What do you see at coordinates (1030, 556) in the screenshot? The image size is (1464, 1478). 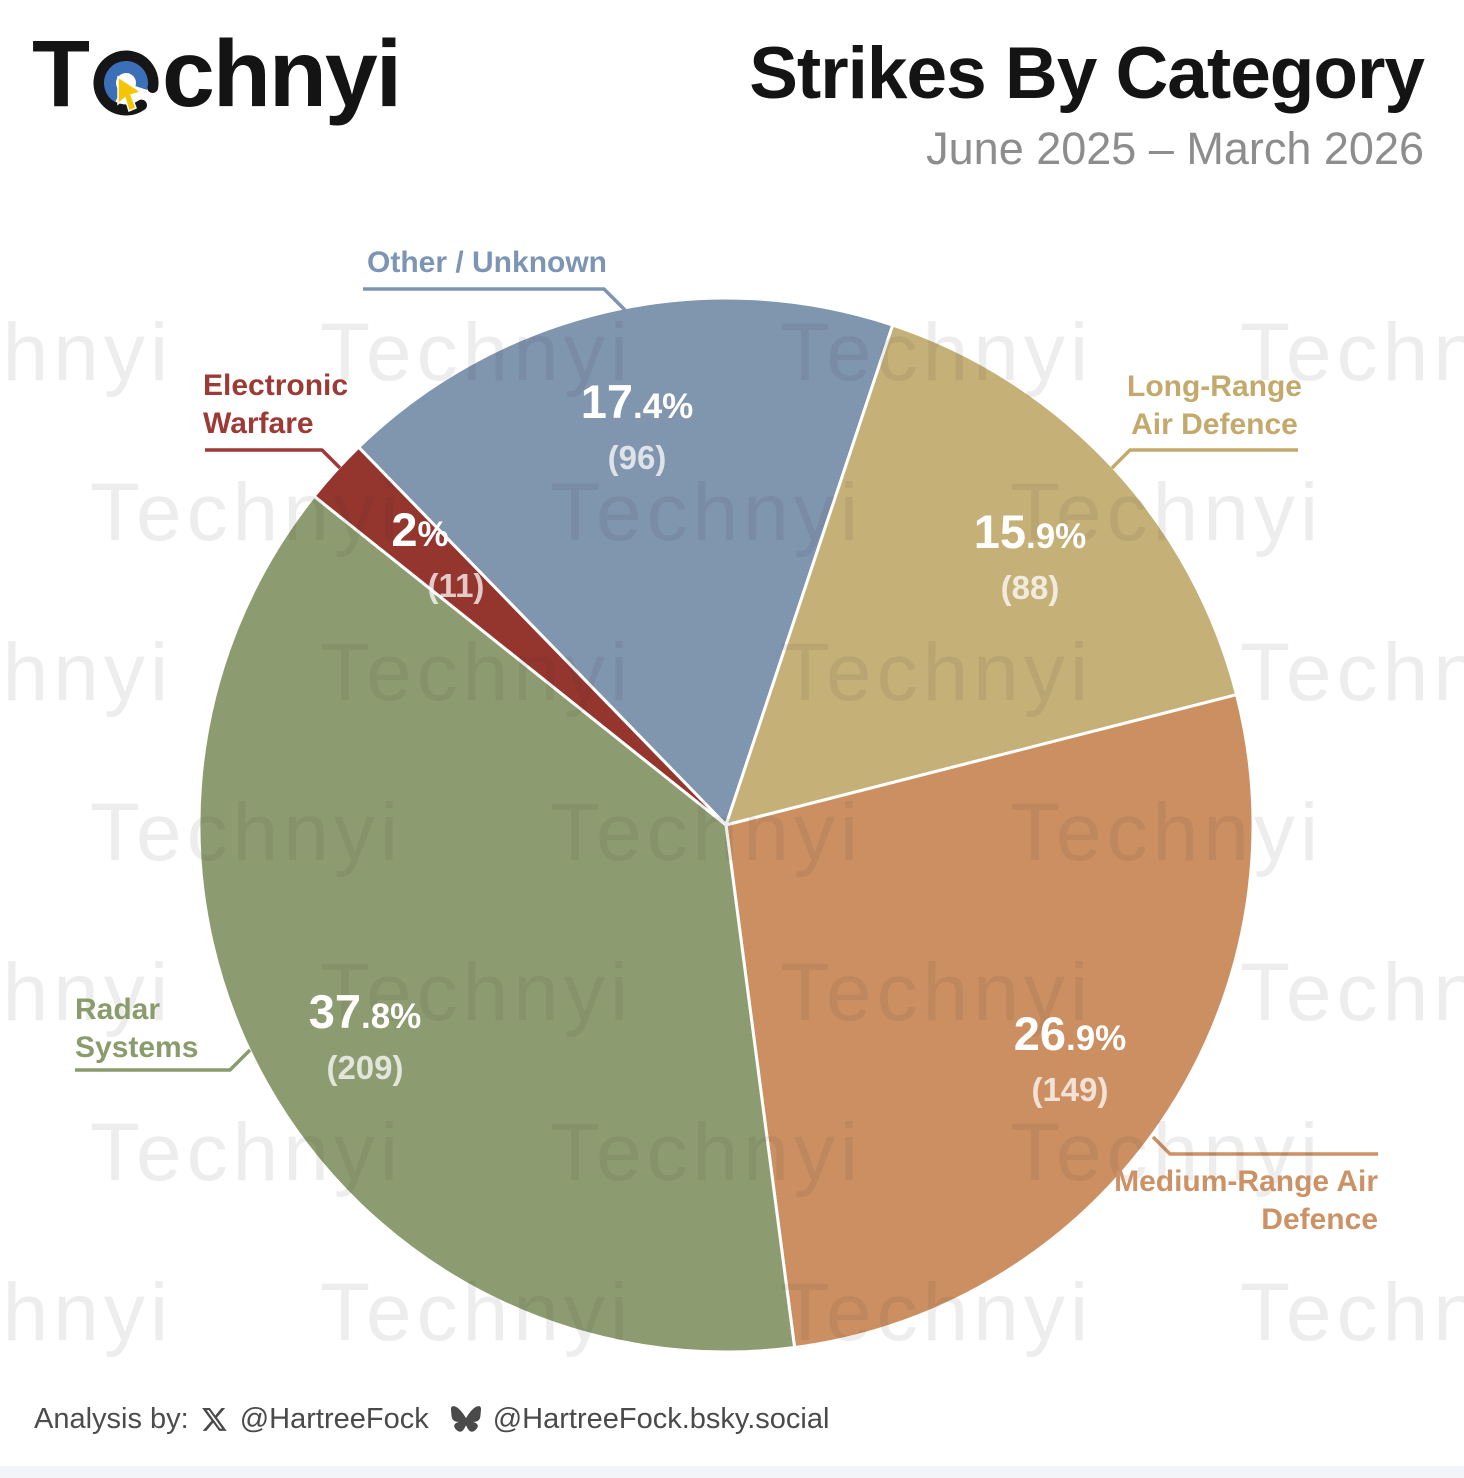 I see `value-label-long-range-air-defence: 15.9% (88)` at bounding box center [1030, 556].